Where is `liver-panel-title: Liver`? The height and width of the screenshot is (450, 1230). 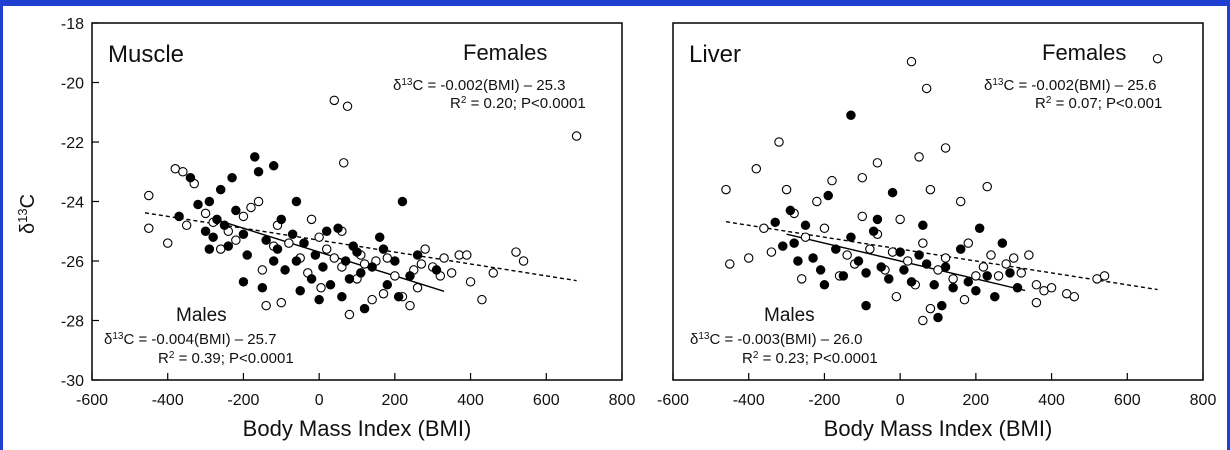
liver-panel-title: Liver is located at coordinates (715, 54).